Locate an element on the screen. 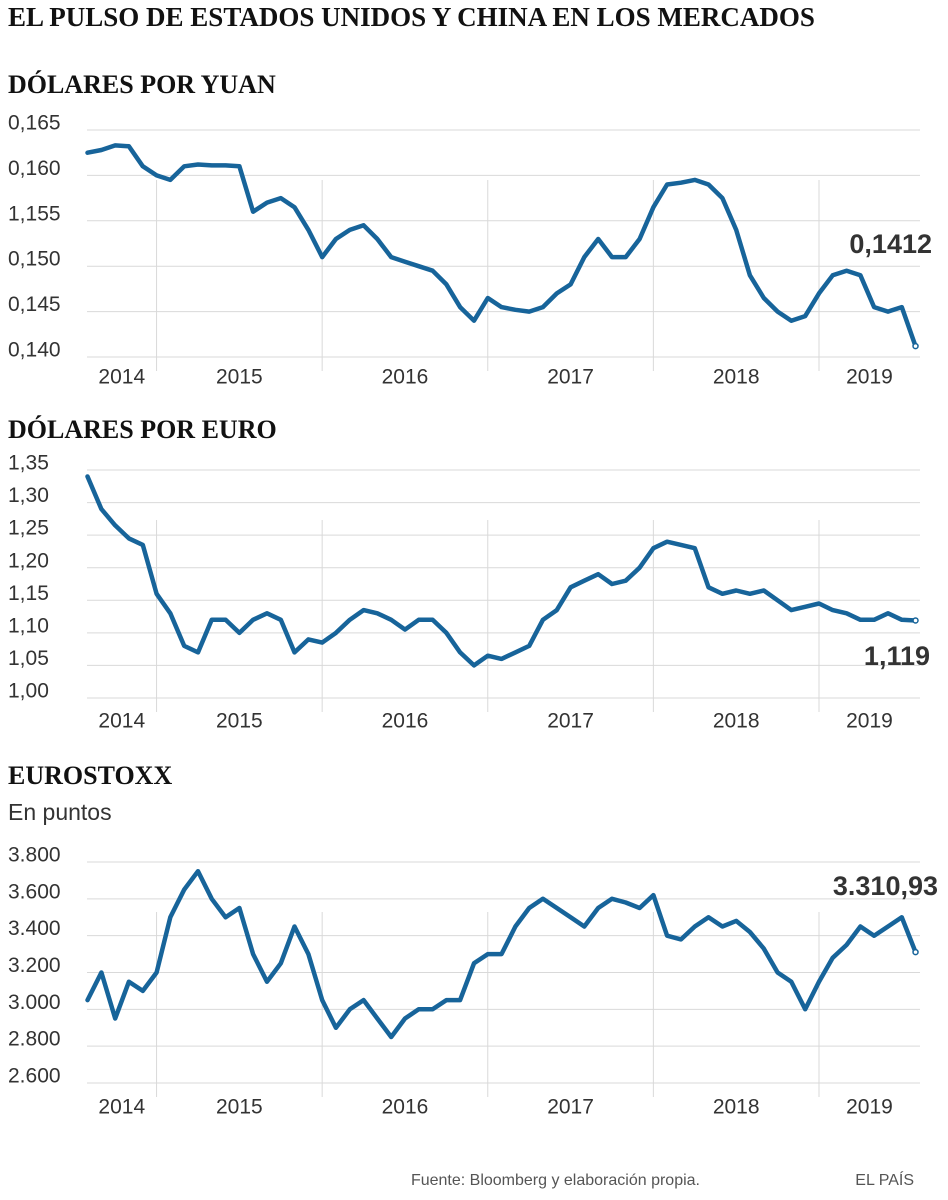 The width and height of the screenshot is (948, 1200). y-tick-label: 3.600 is located at coordinates (34, 891).